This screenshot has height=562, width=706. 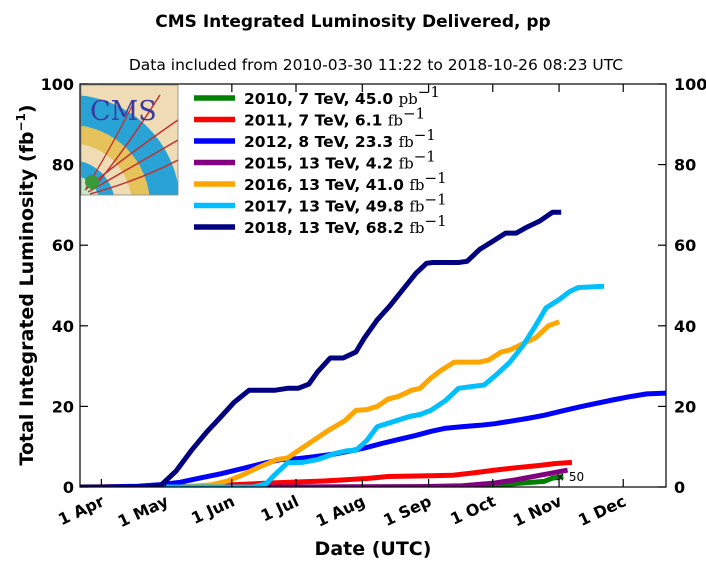 What do you see at coordinates (340, 510) in the screenshot?
I see `x-tick-label: 1 Aug` at bounding box center [340, 510].